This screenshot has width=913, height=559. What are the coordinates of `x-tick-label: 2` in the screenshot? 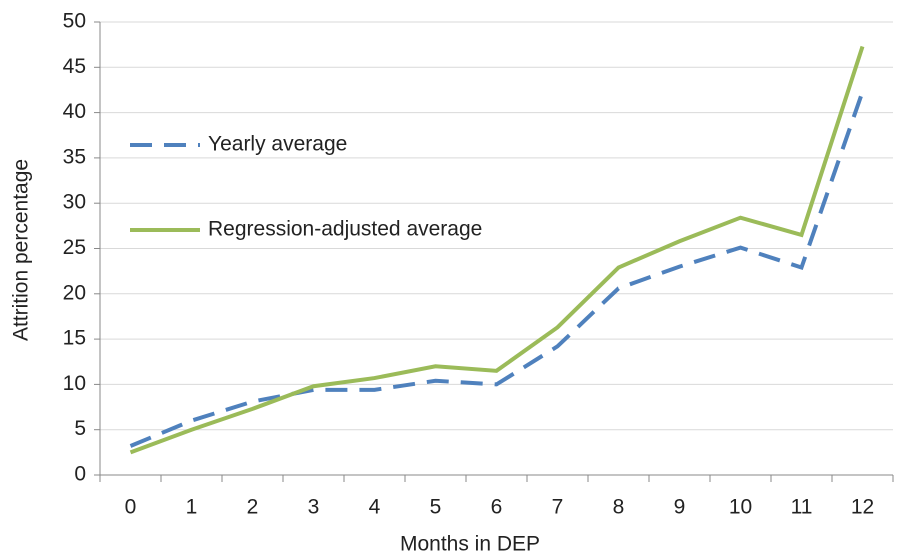 It's located at (253, 507).